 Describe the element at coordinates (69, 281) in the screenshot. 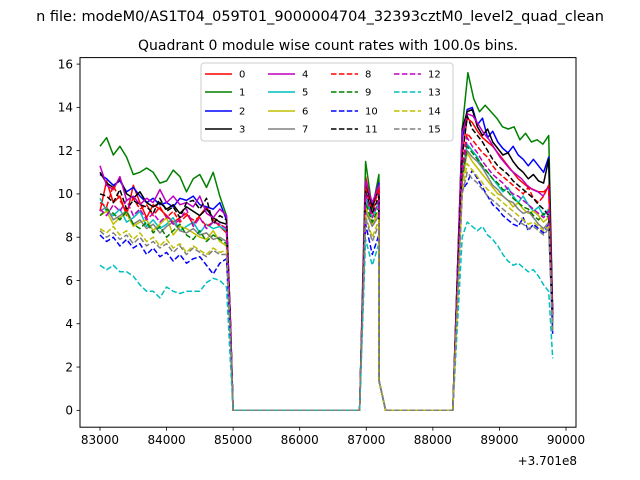

I see `y-tick-label: 6` at that location.